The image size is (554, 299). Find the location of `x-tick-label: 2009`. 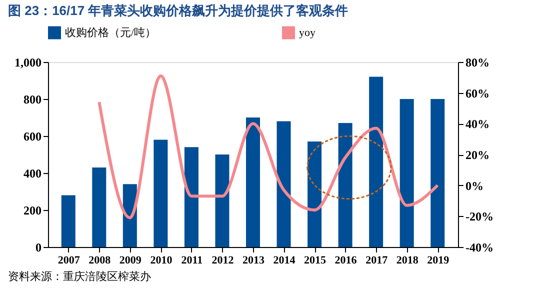

x-tick-label: 2009 is located at coordinates (130, 260).